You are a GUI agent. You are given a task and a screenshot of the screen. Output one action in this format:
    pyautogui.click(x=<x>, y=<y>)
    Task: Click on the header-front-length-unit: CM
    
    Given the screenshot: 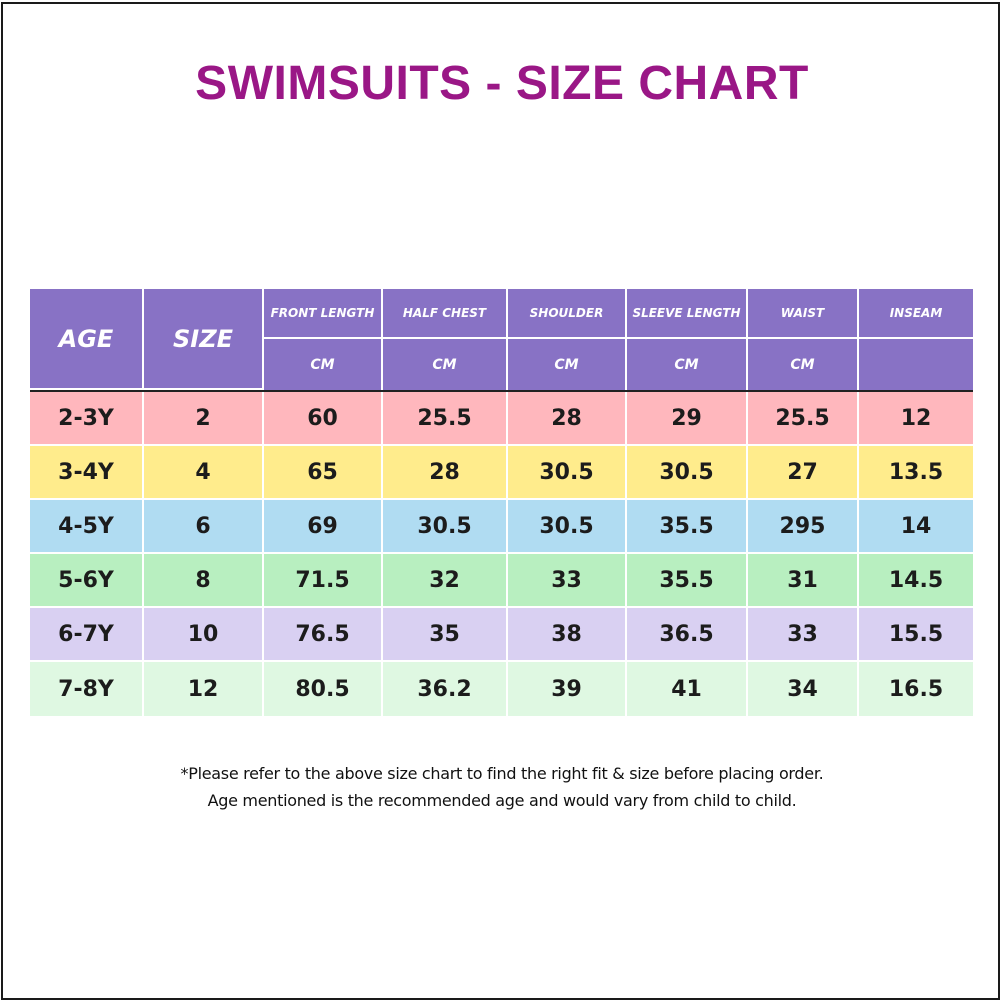 What is the action you would take?
    pyautogui.click(x=323, y=364)
    